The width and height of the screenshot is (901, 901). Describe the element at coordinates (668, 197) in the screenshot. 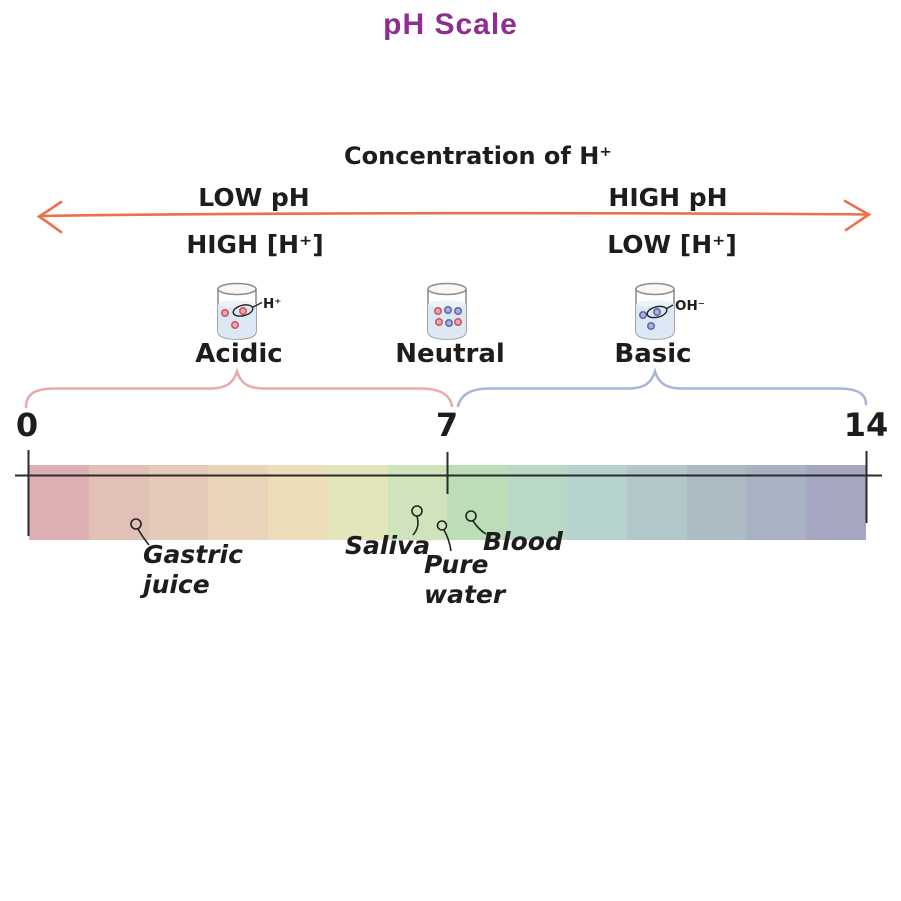

I see `high-ph-label: HIGH pH` at that location.